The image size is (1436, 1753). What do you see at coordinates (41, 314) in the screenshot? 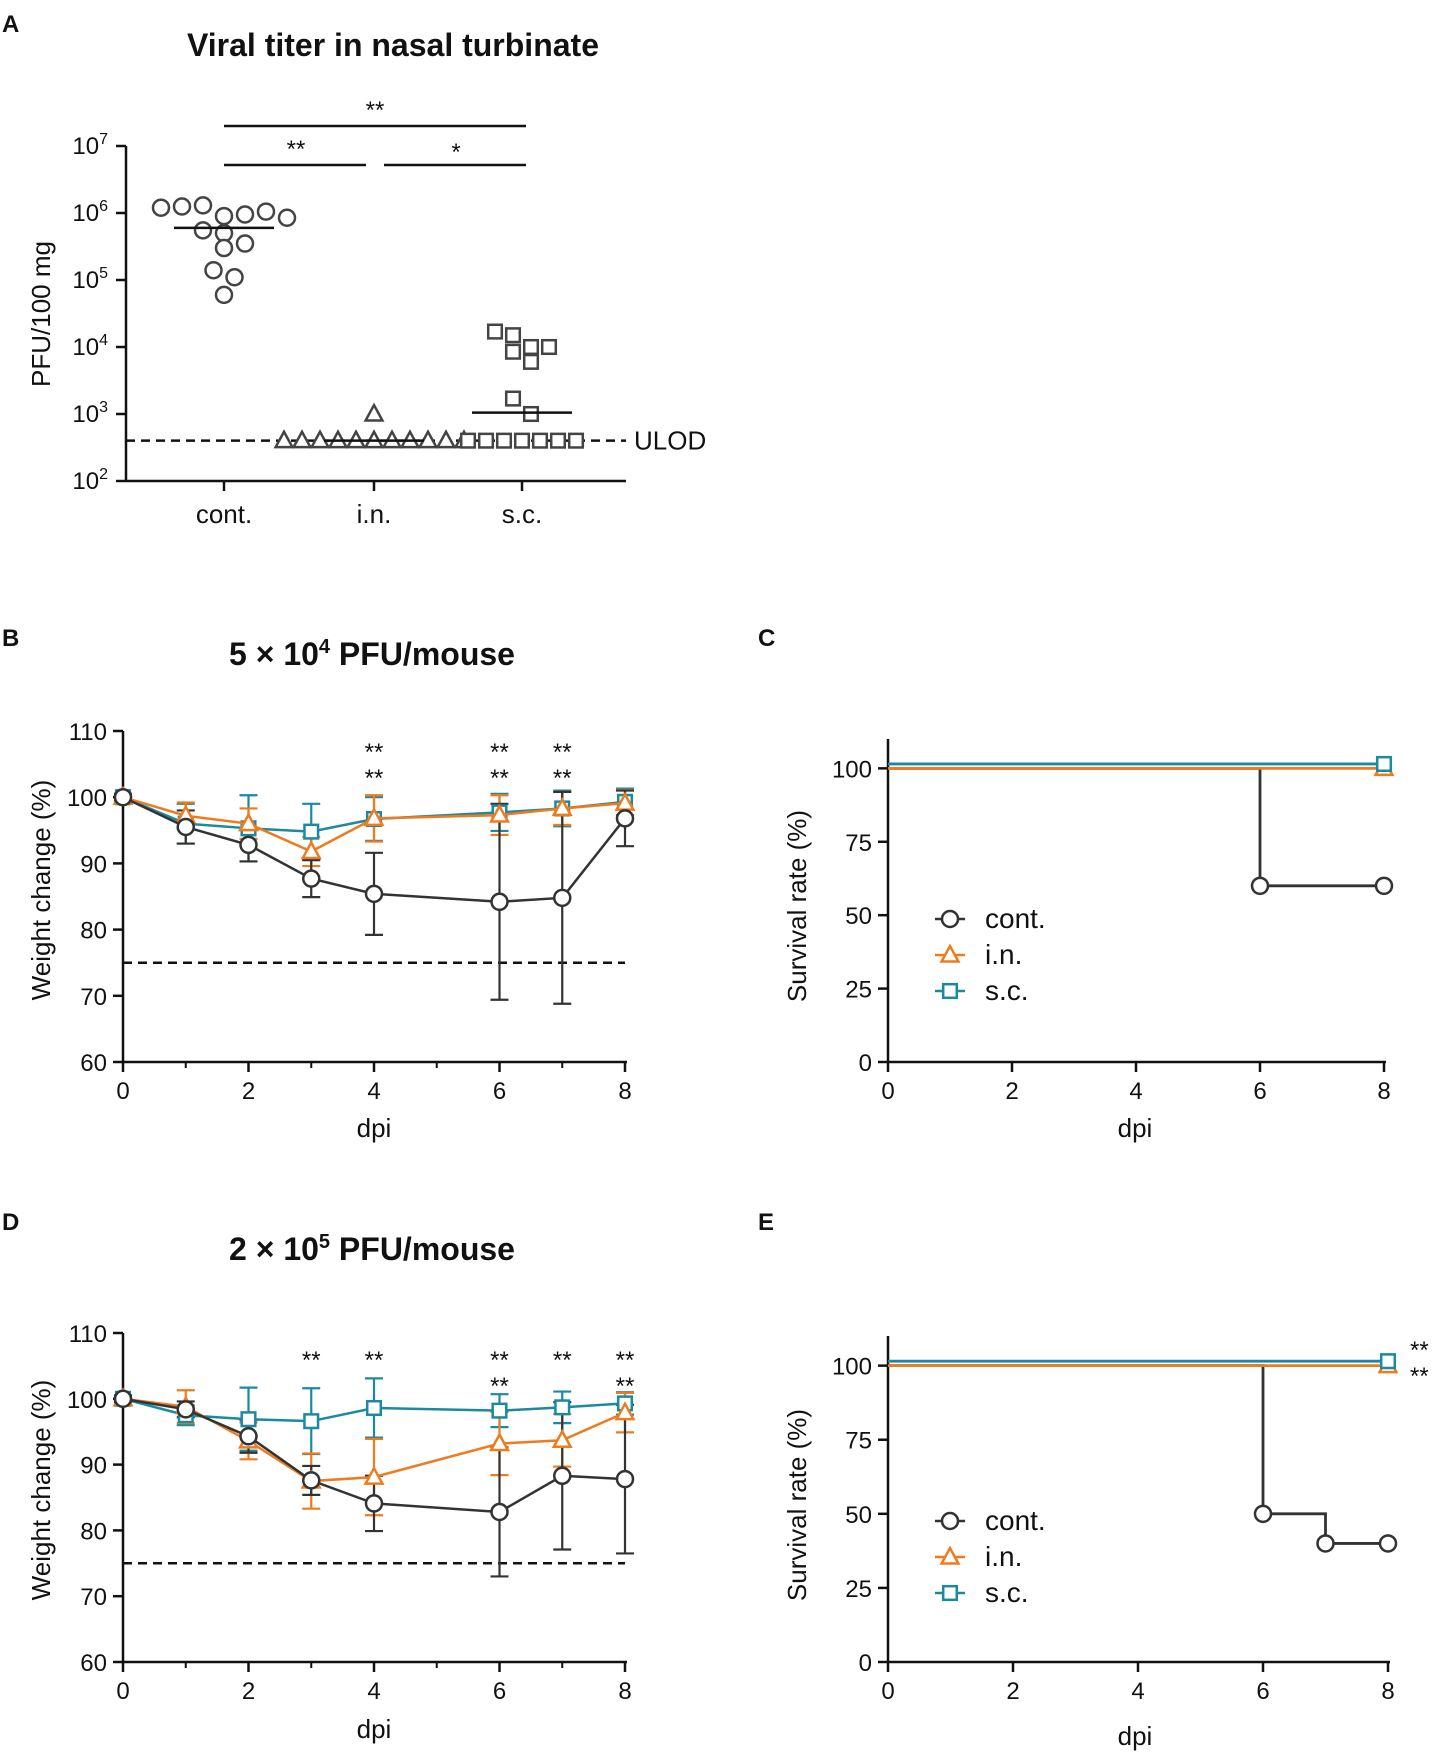
I see `y-axis-label: PFU/100 mg` at bounding box center [41, 314].